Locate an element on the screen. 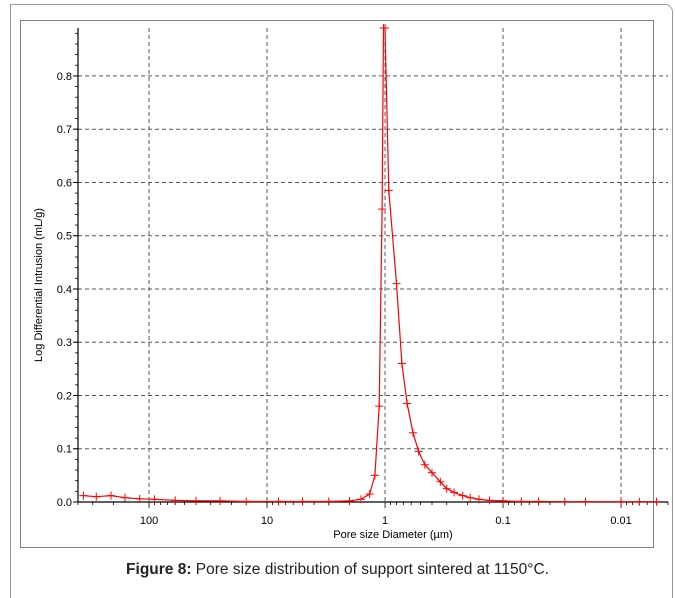 The width and height of the screenshot is (675, 598). y-tick-label: 0.8 is located at coordinates (64, 77).